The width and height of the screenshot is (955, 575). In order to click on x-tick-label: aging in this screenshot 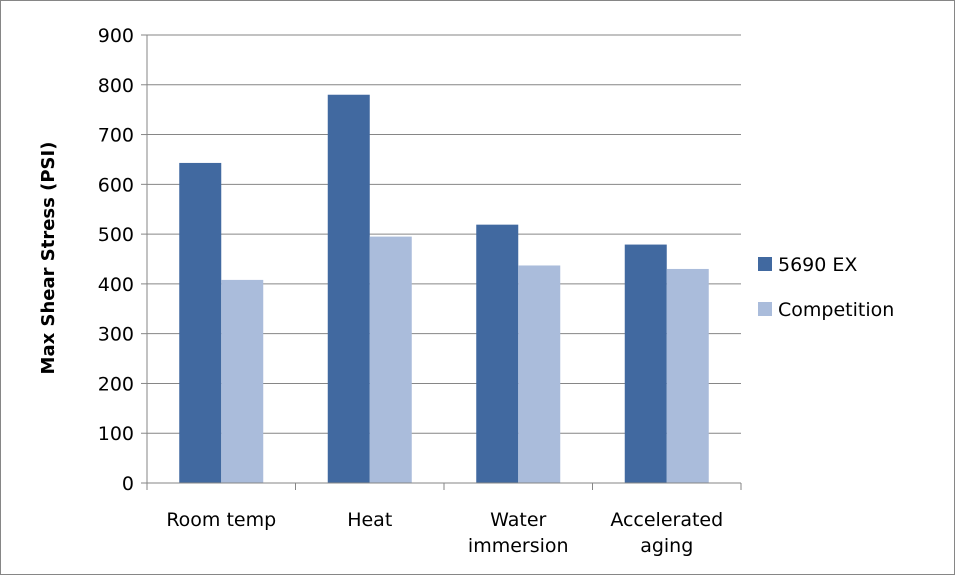, I will do `click(666, 546)`.